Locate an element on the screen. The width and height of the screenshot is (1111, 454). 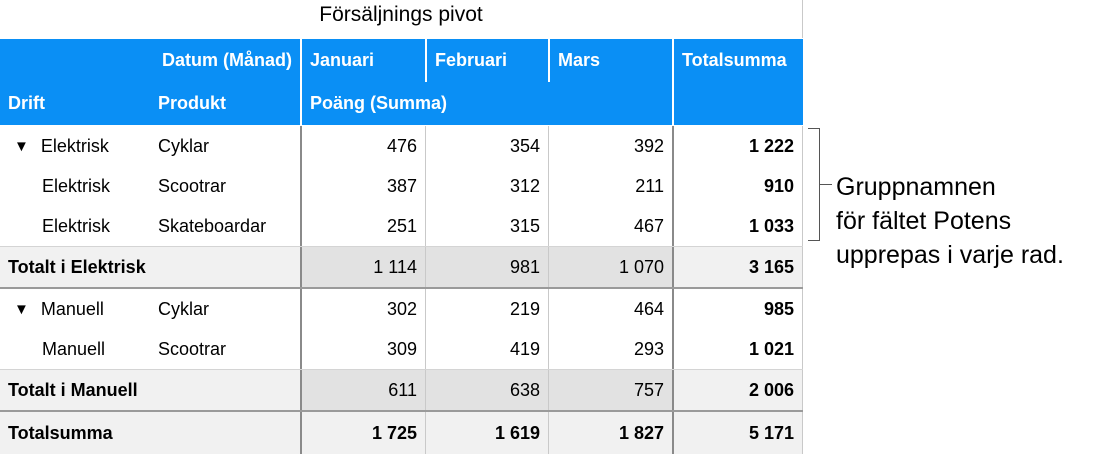
subtotal-value: 981 is located at coordinates (486, 267).